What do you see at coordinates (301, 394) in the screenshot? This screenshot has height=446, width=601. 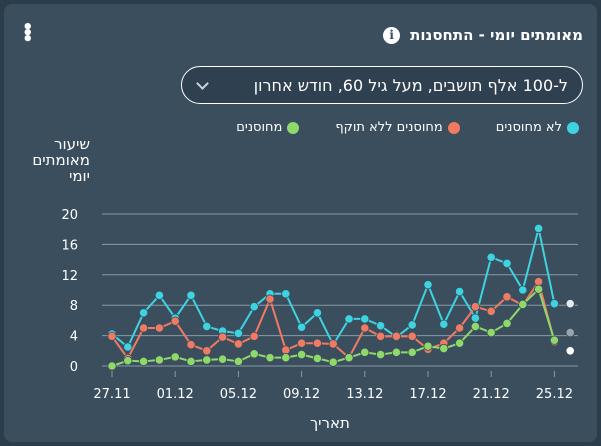 I see `x-tick-label-3: 09.12` at bounding box center [301, 394].